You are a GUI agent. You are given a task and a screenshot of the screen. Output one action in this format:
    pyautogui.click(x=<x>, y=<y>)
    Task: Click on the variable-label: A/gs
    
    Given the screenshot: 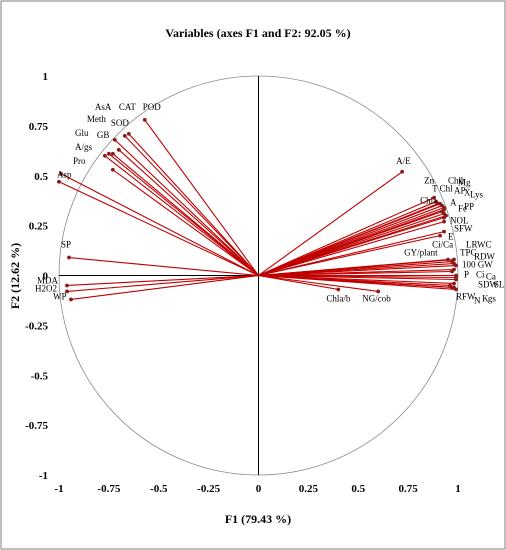 What is the action you would take?
    pyautogui.click(x=84, y=147)
    